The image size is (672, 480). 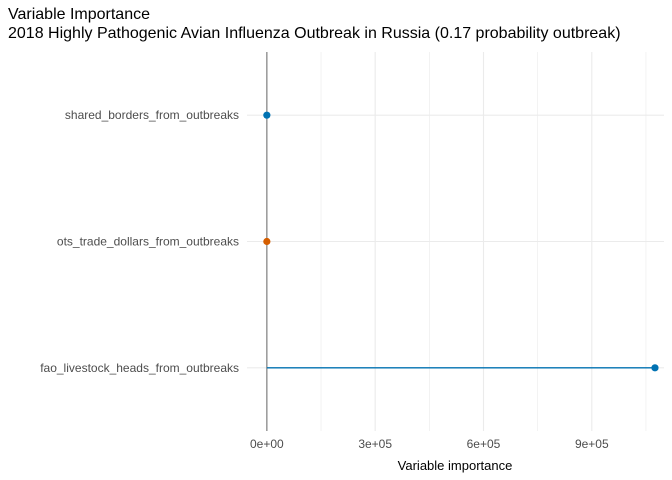 What do you see at coordinates (79, 14) in the screenshot?
I see `chart-title: Variable Importance` at bounding box center [79, 14].